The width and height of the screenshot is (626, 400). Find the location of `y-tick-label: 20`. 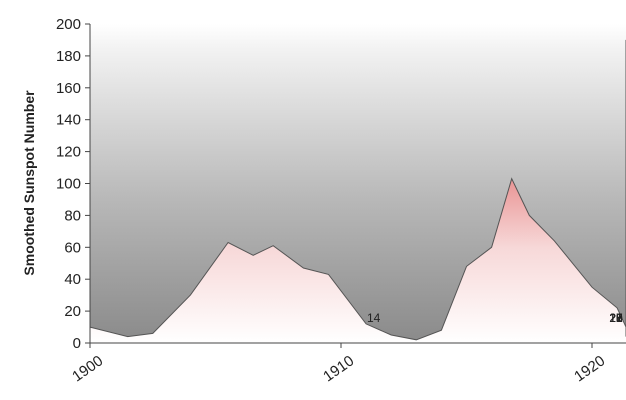

y-tick-label: 20 is located at coordinates (72, 311).